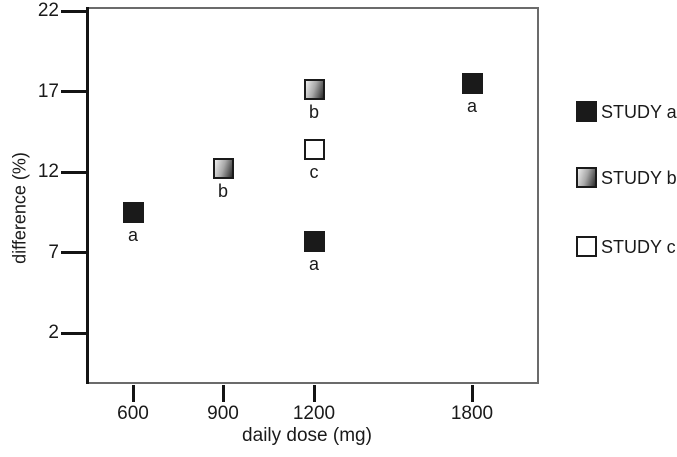  I want to click on x-axis-title: daily dose (mg), so click(307, 435).